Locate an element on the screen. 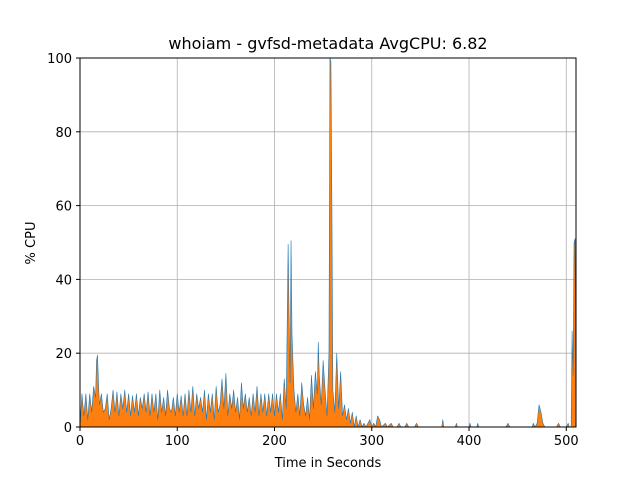 Image resolution: width=640 pixels, height=480 pixels. y-tick-label: 20 is located at coordinates (63, 354).